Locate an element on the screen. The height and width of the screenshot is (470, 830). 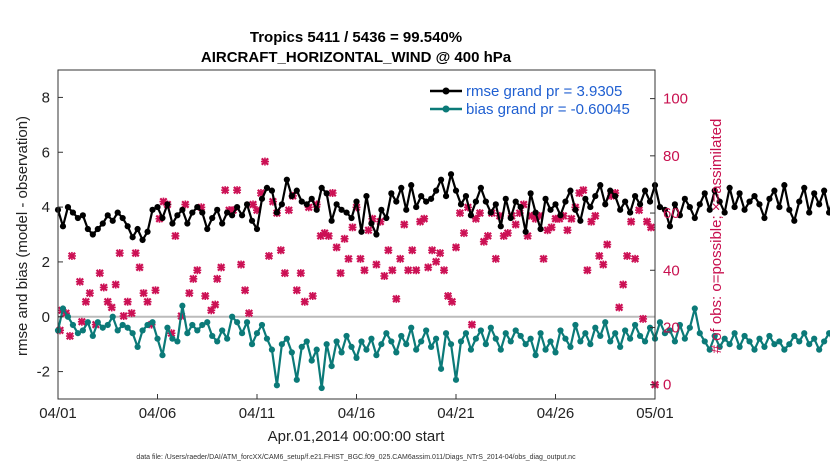
y-right-tick-label: 100 is located at coordinates (675, 99).